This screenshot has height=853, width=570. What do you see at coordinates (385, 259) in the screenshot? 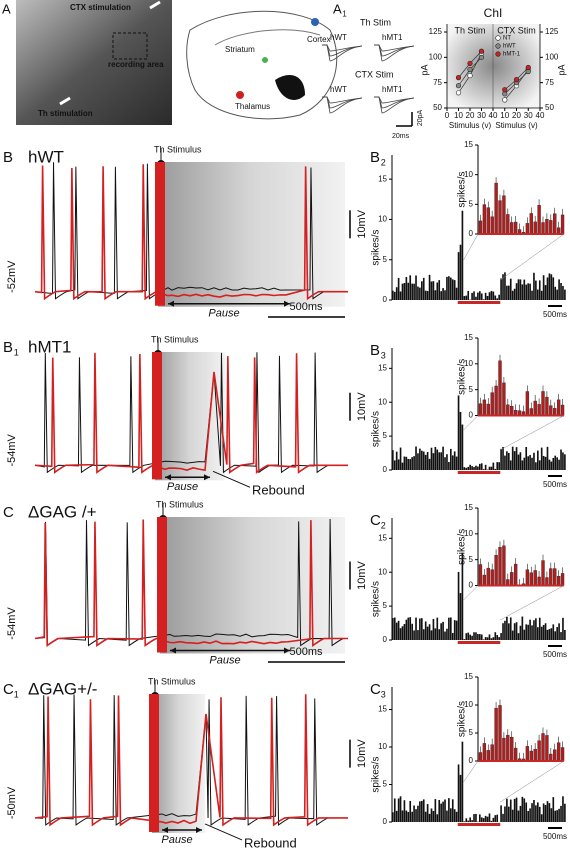
I see `y-tick-label: 5` at bounding box center [385, 259].